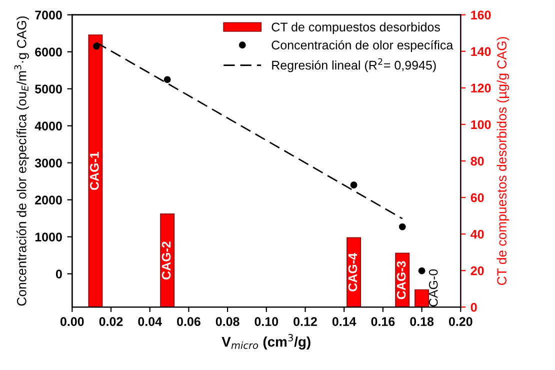  Describe the element at coordinates (433, 287) in the screenshot. I see `data-label: CAG-0` at that location.